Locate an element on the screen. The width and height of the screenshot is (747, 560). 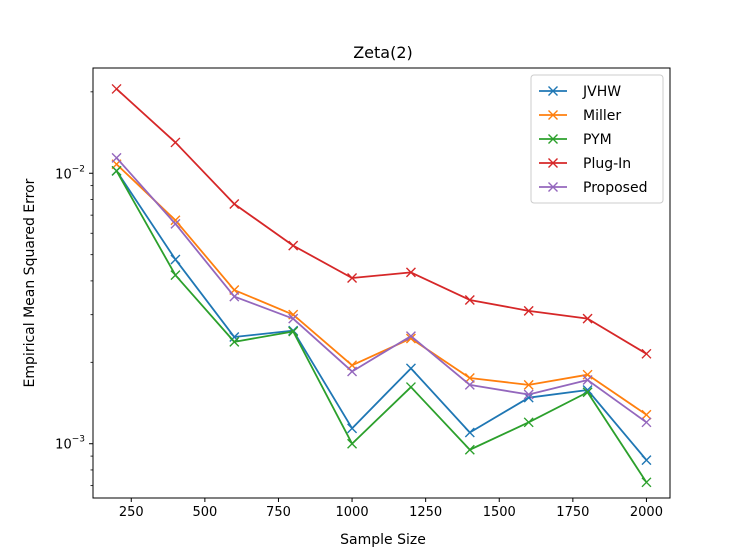
legend-item: Plug-In is located at coordinates (585, 164).